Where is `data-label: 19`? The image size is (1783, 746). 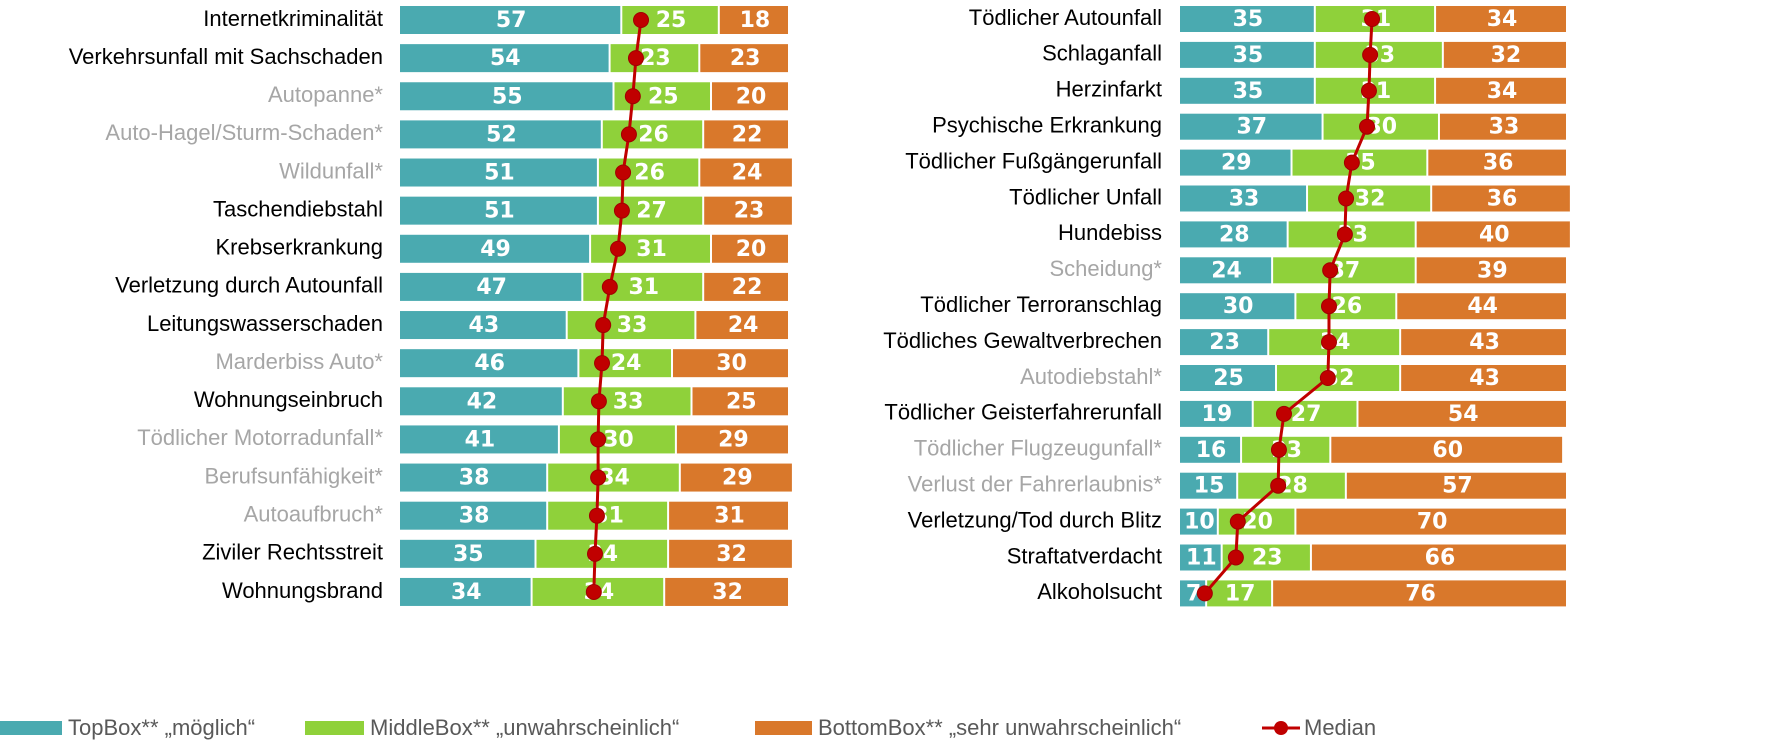 data-label: 19 is located at coordinates (1217, 414).